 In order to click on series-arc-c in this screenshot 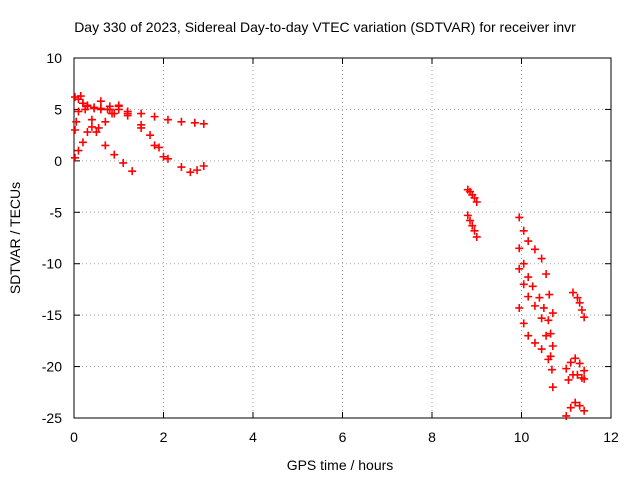, I will do `click(104, 149)`.